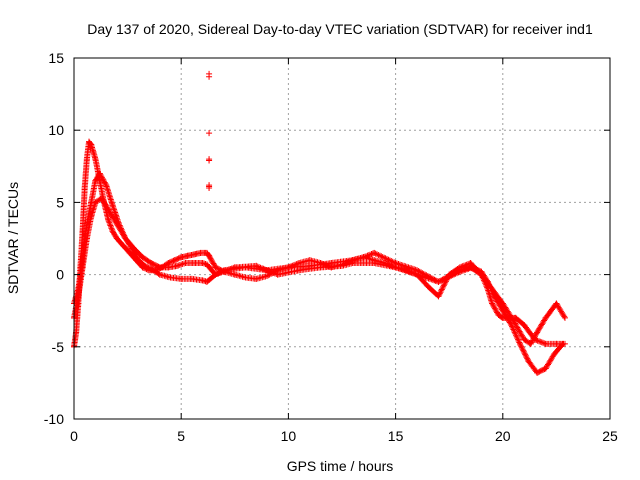 The image size is (640, 480). What do you see at coordinates (13, 238) in the screenshot?
I see `y-axis-label: SDTVAR / TECUs` at bounding box center [13, 238].